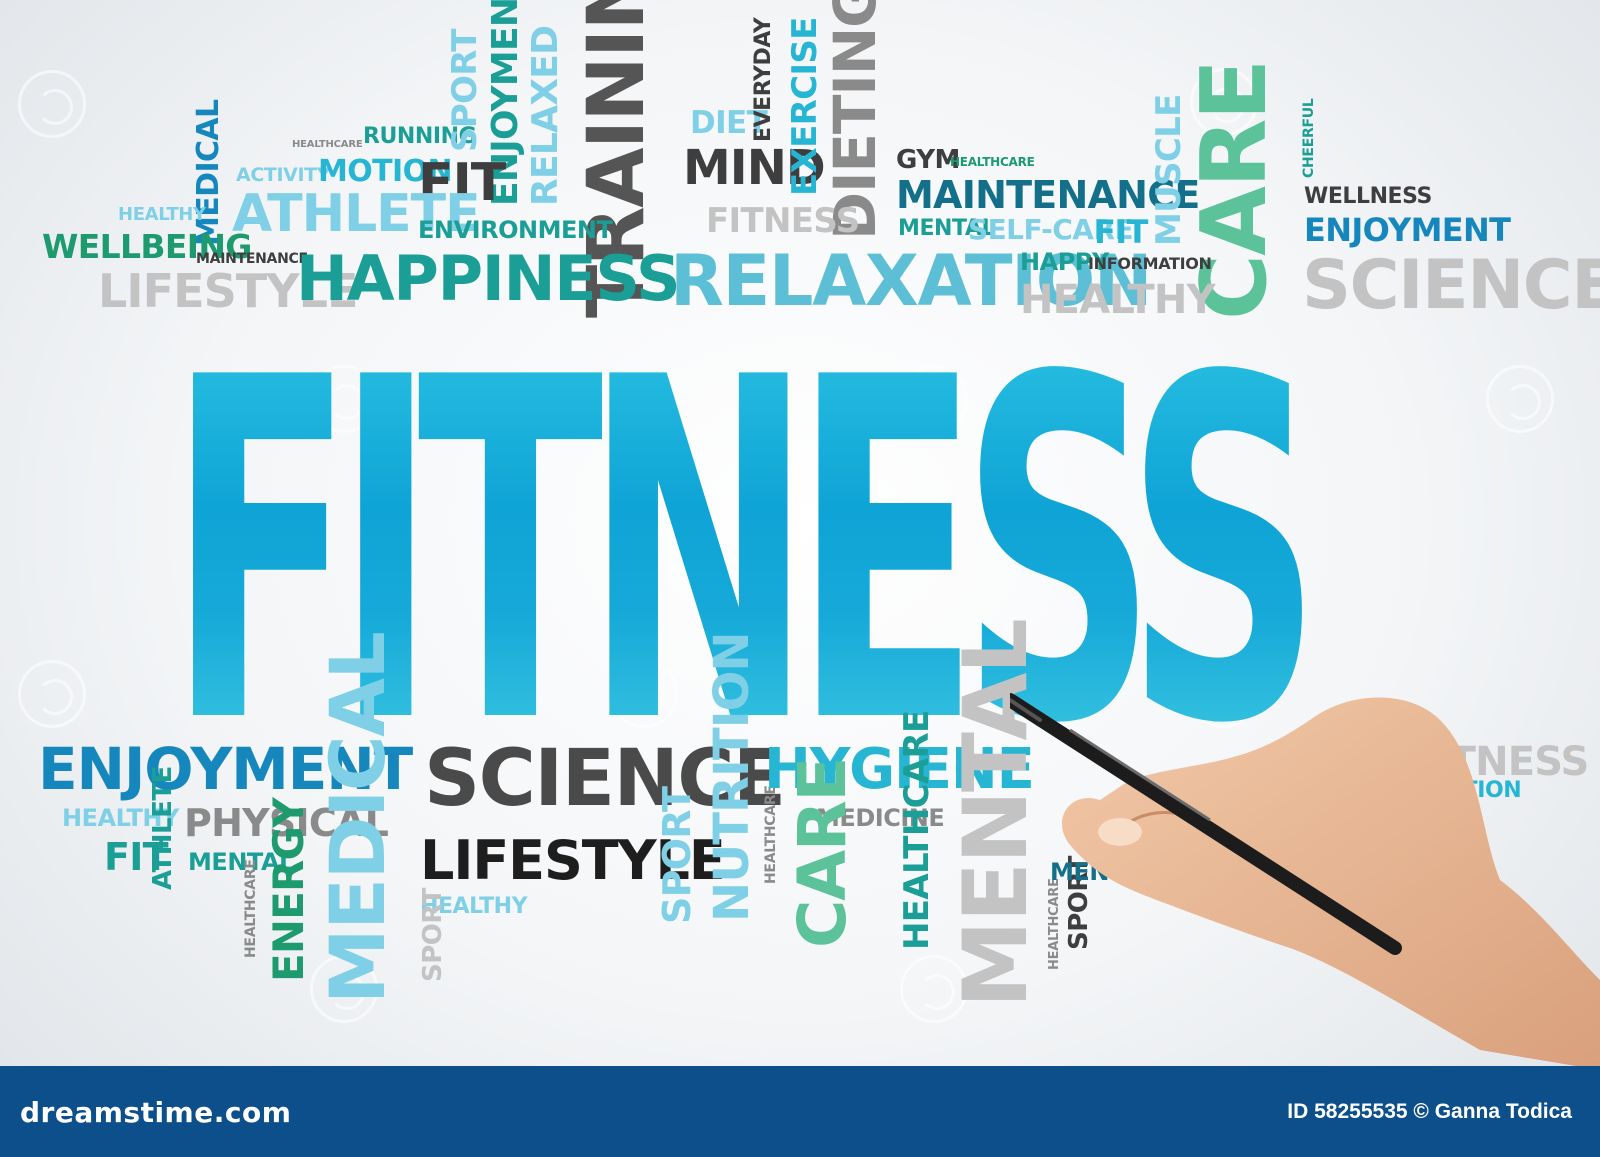 This screenshot has height=1157, width=1600. I want to click on cloud-word: RUNNING, so click(420, 136).